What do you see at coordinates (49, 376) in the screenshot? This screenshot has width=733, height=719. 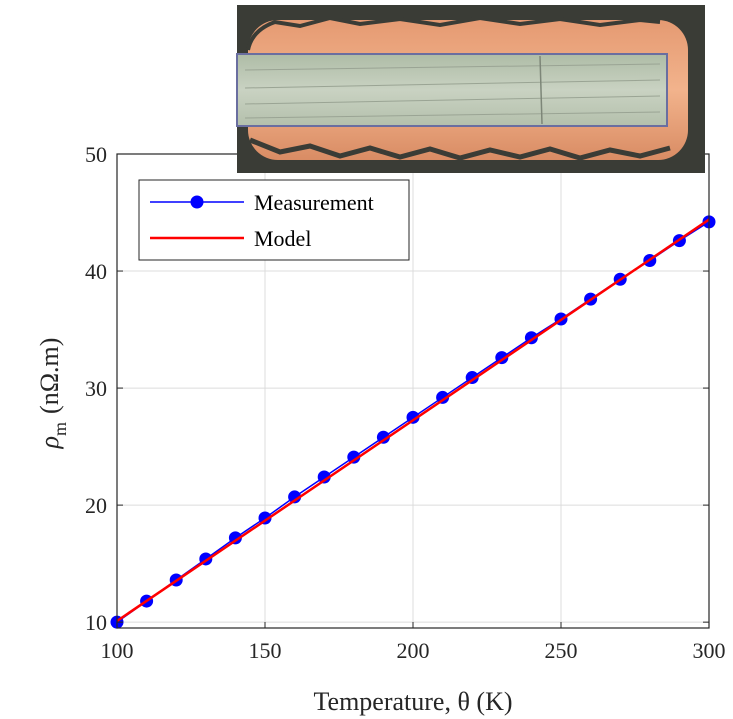 I see `y-axis-unit: (nΩ.m)` at bounding box center [49, 376].